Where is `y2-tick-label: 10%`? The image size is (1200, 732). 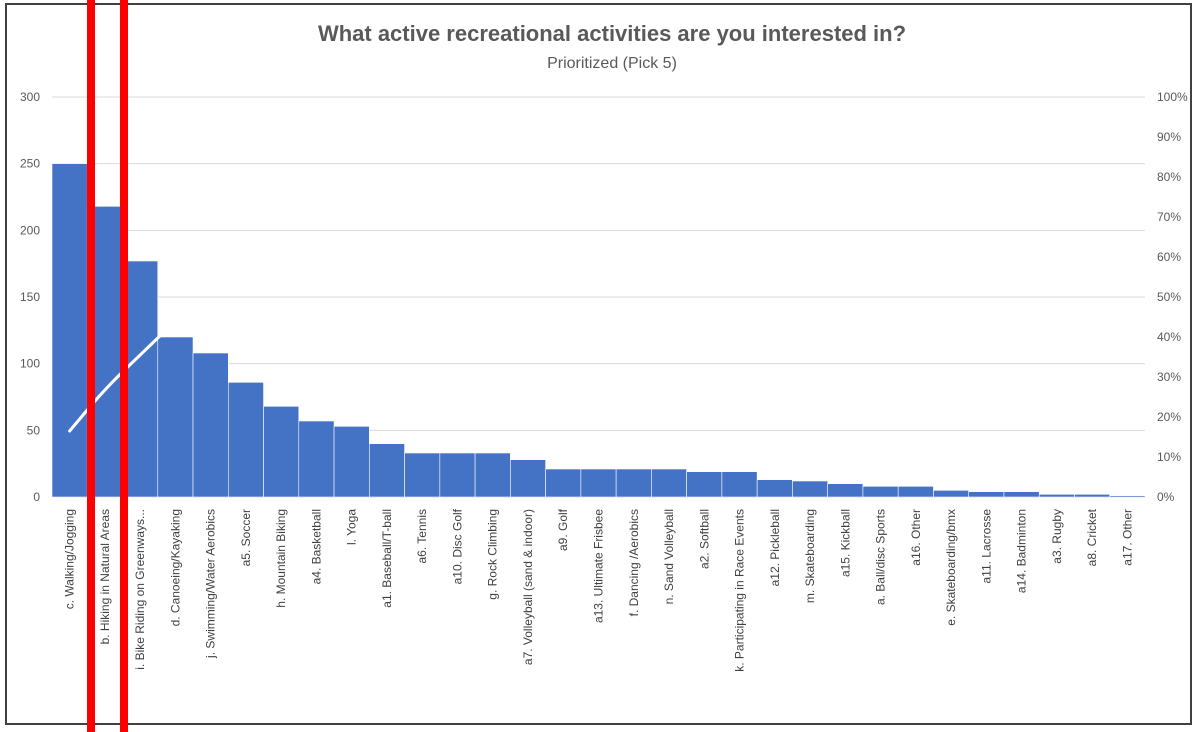
y2-tick-label: 10% is located at coordinates (1169, 457).